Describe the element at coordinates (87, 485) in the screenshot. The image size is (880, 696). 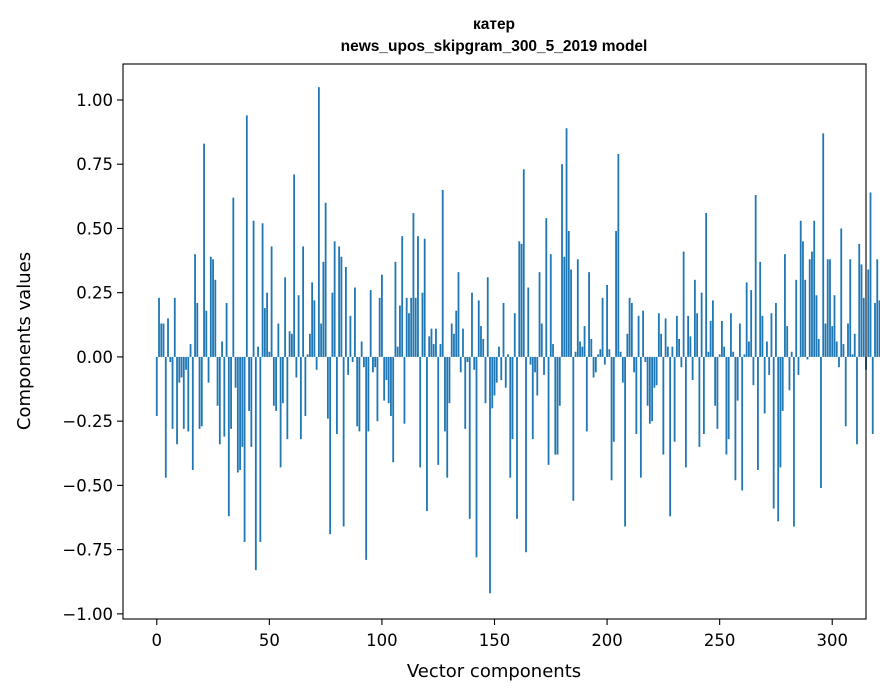
I see `y-tick-label: −0.50` at that location.